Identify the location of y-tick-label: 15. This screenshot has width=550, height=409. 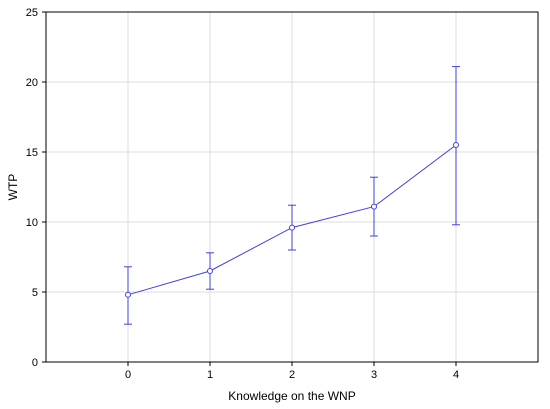
(32, 153).